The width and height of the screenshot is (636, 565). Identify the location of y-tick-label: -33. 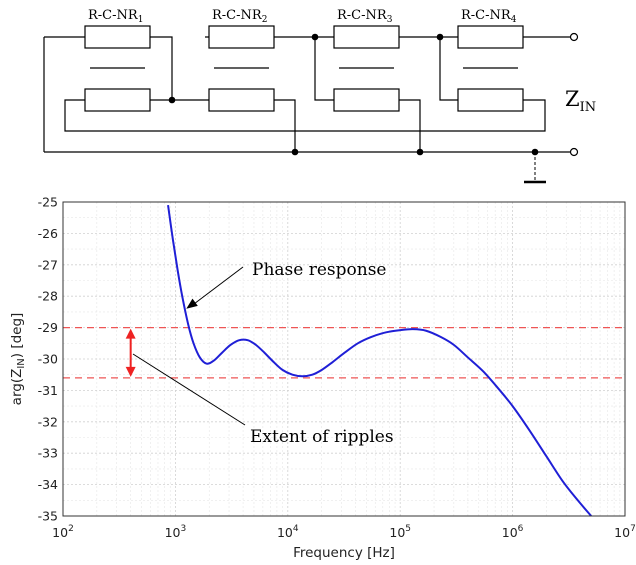
(48, 453).